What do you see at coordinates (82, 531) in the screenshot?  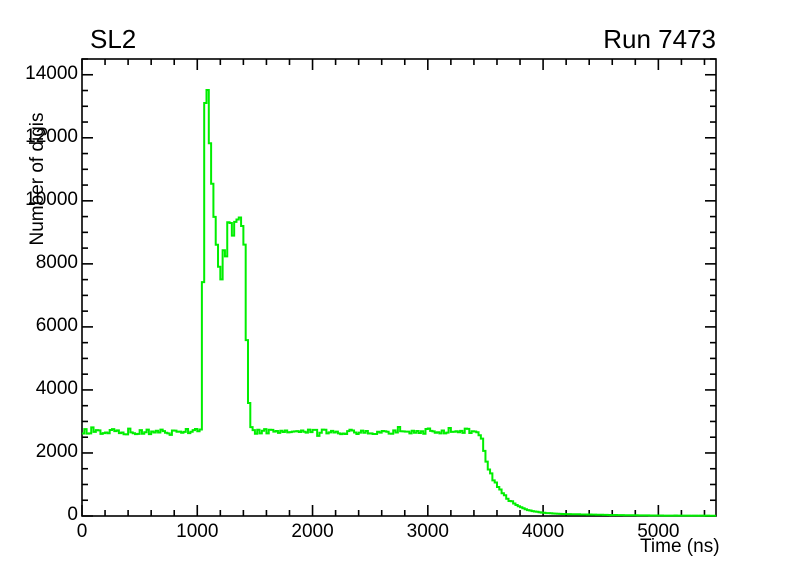 I see `x-tick-label: 0` at bounding box center [82, 531].